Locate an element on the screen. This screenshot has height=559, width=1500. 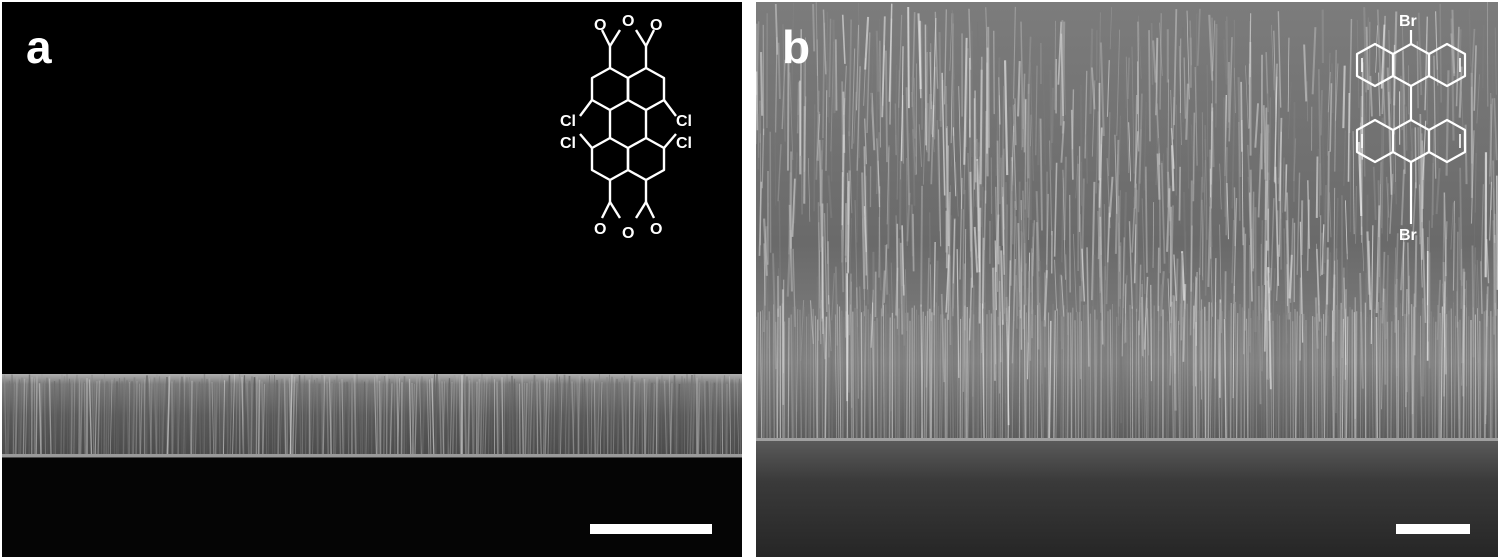
substrate-edge-a is located at coordinates (372, 455).